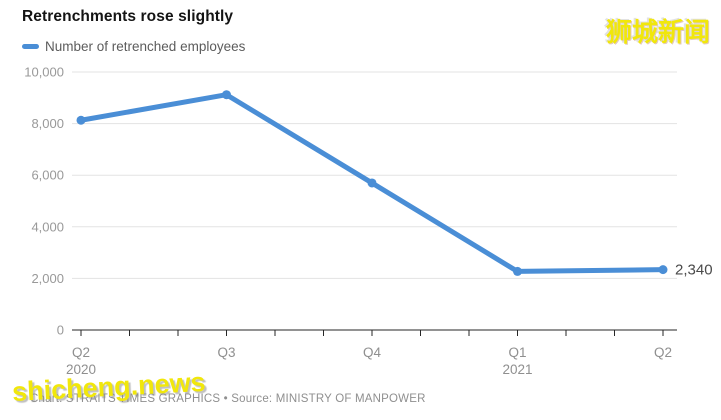 The height and width of the screenshot is (420, 721). I want to click on end-value-label: 2,340, so click(694, 270).